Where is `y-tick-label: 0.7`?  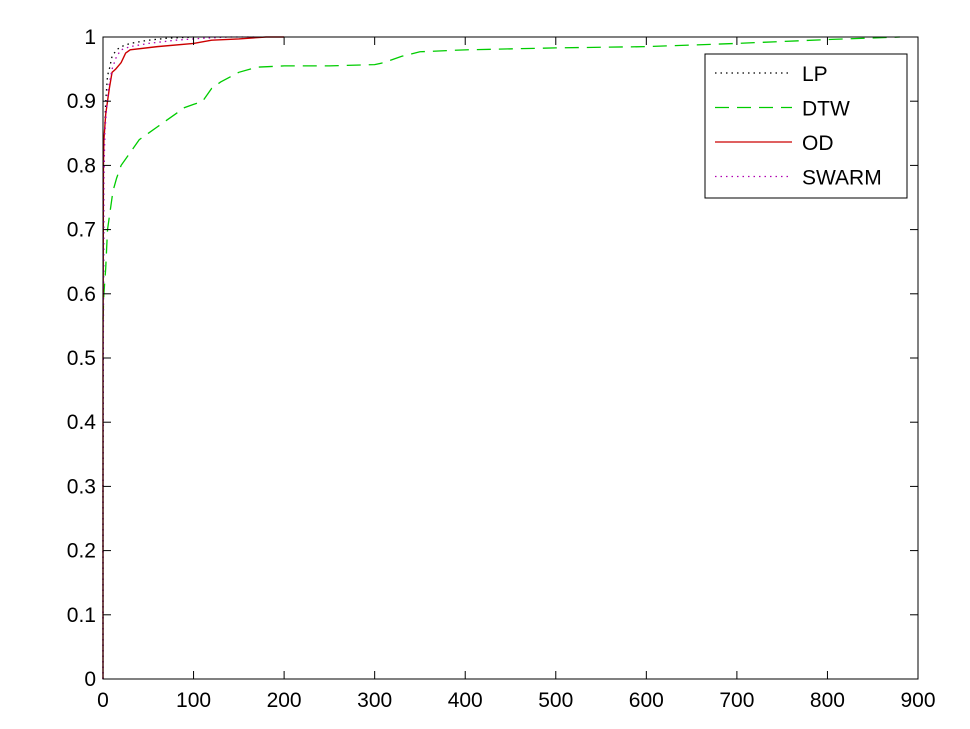
y-tick-label: 0.7 is located at coordinates (81, 230).